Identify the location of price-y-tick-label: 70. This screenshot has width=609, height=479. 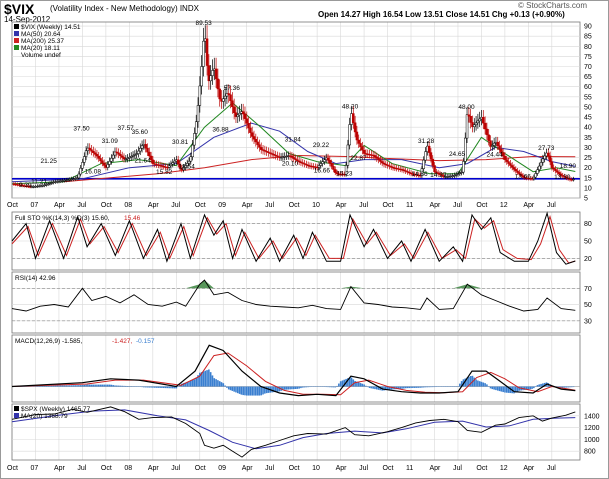
(588, 67).